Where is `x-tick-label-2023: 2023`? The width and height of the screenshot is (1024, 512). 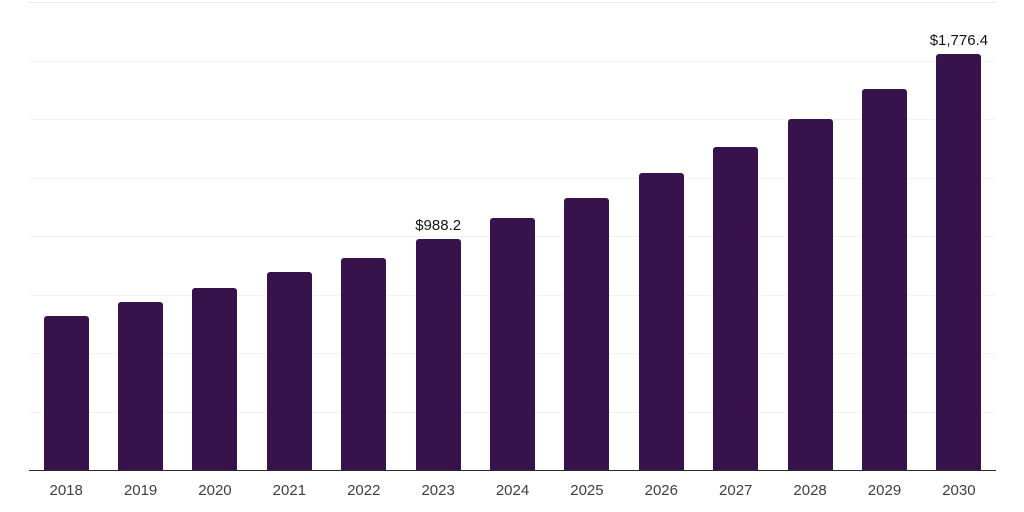
x-tick-label-2023: 2023 is located at coordinates (438, 490).